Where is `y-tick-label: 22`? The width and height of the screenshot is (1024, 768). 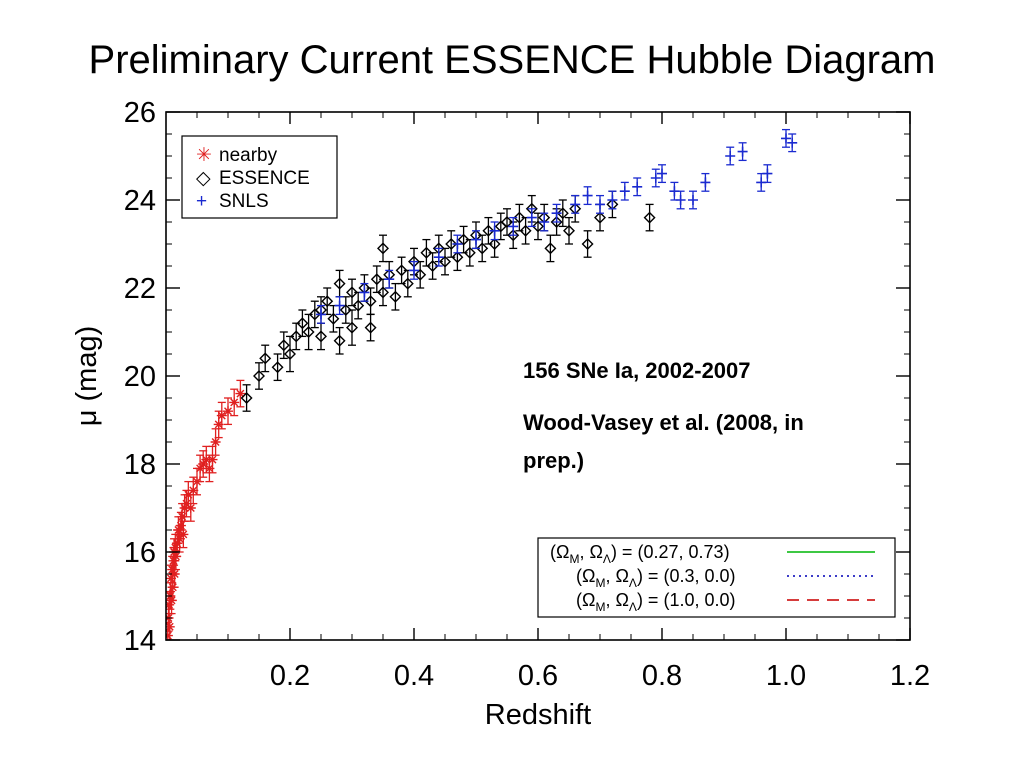
y-tick-label: 22 is located at coordinates (140, 289).